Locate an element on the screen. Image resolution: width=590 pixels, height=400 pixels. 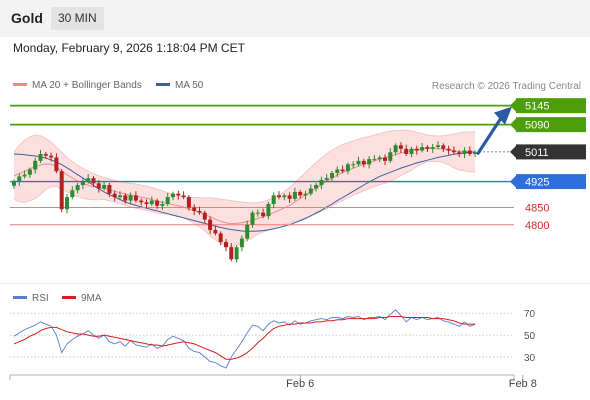
legend-swatch-rsi is located at coordinates (20, 297).